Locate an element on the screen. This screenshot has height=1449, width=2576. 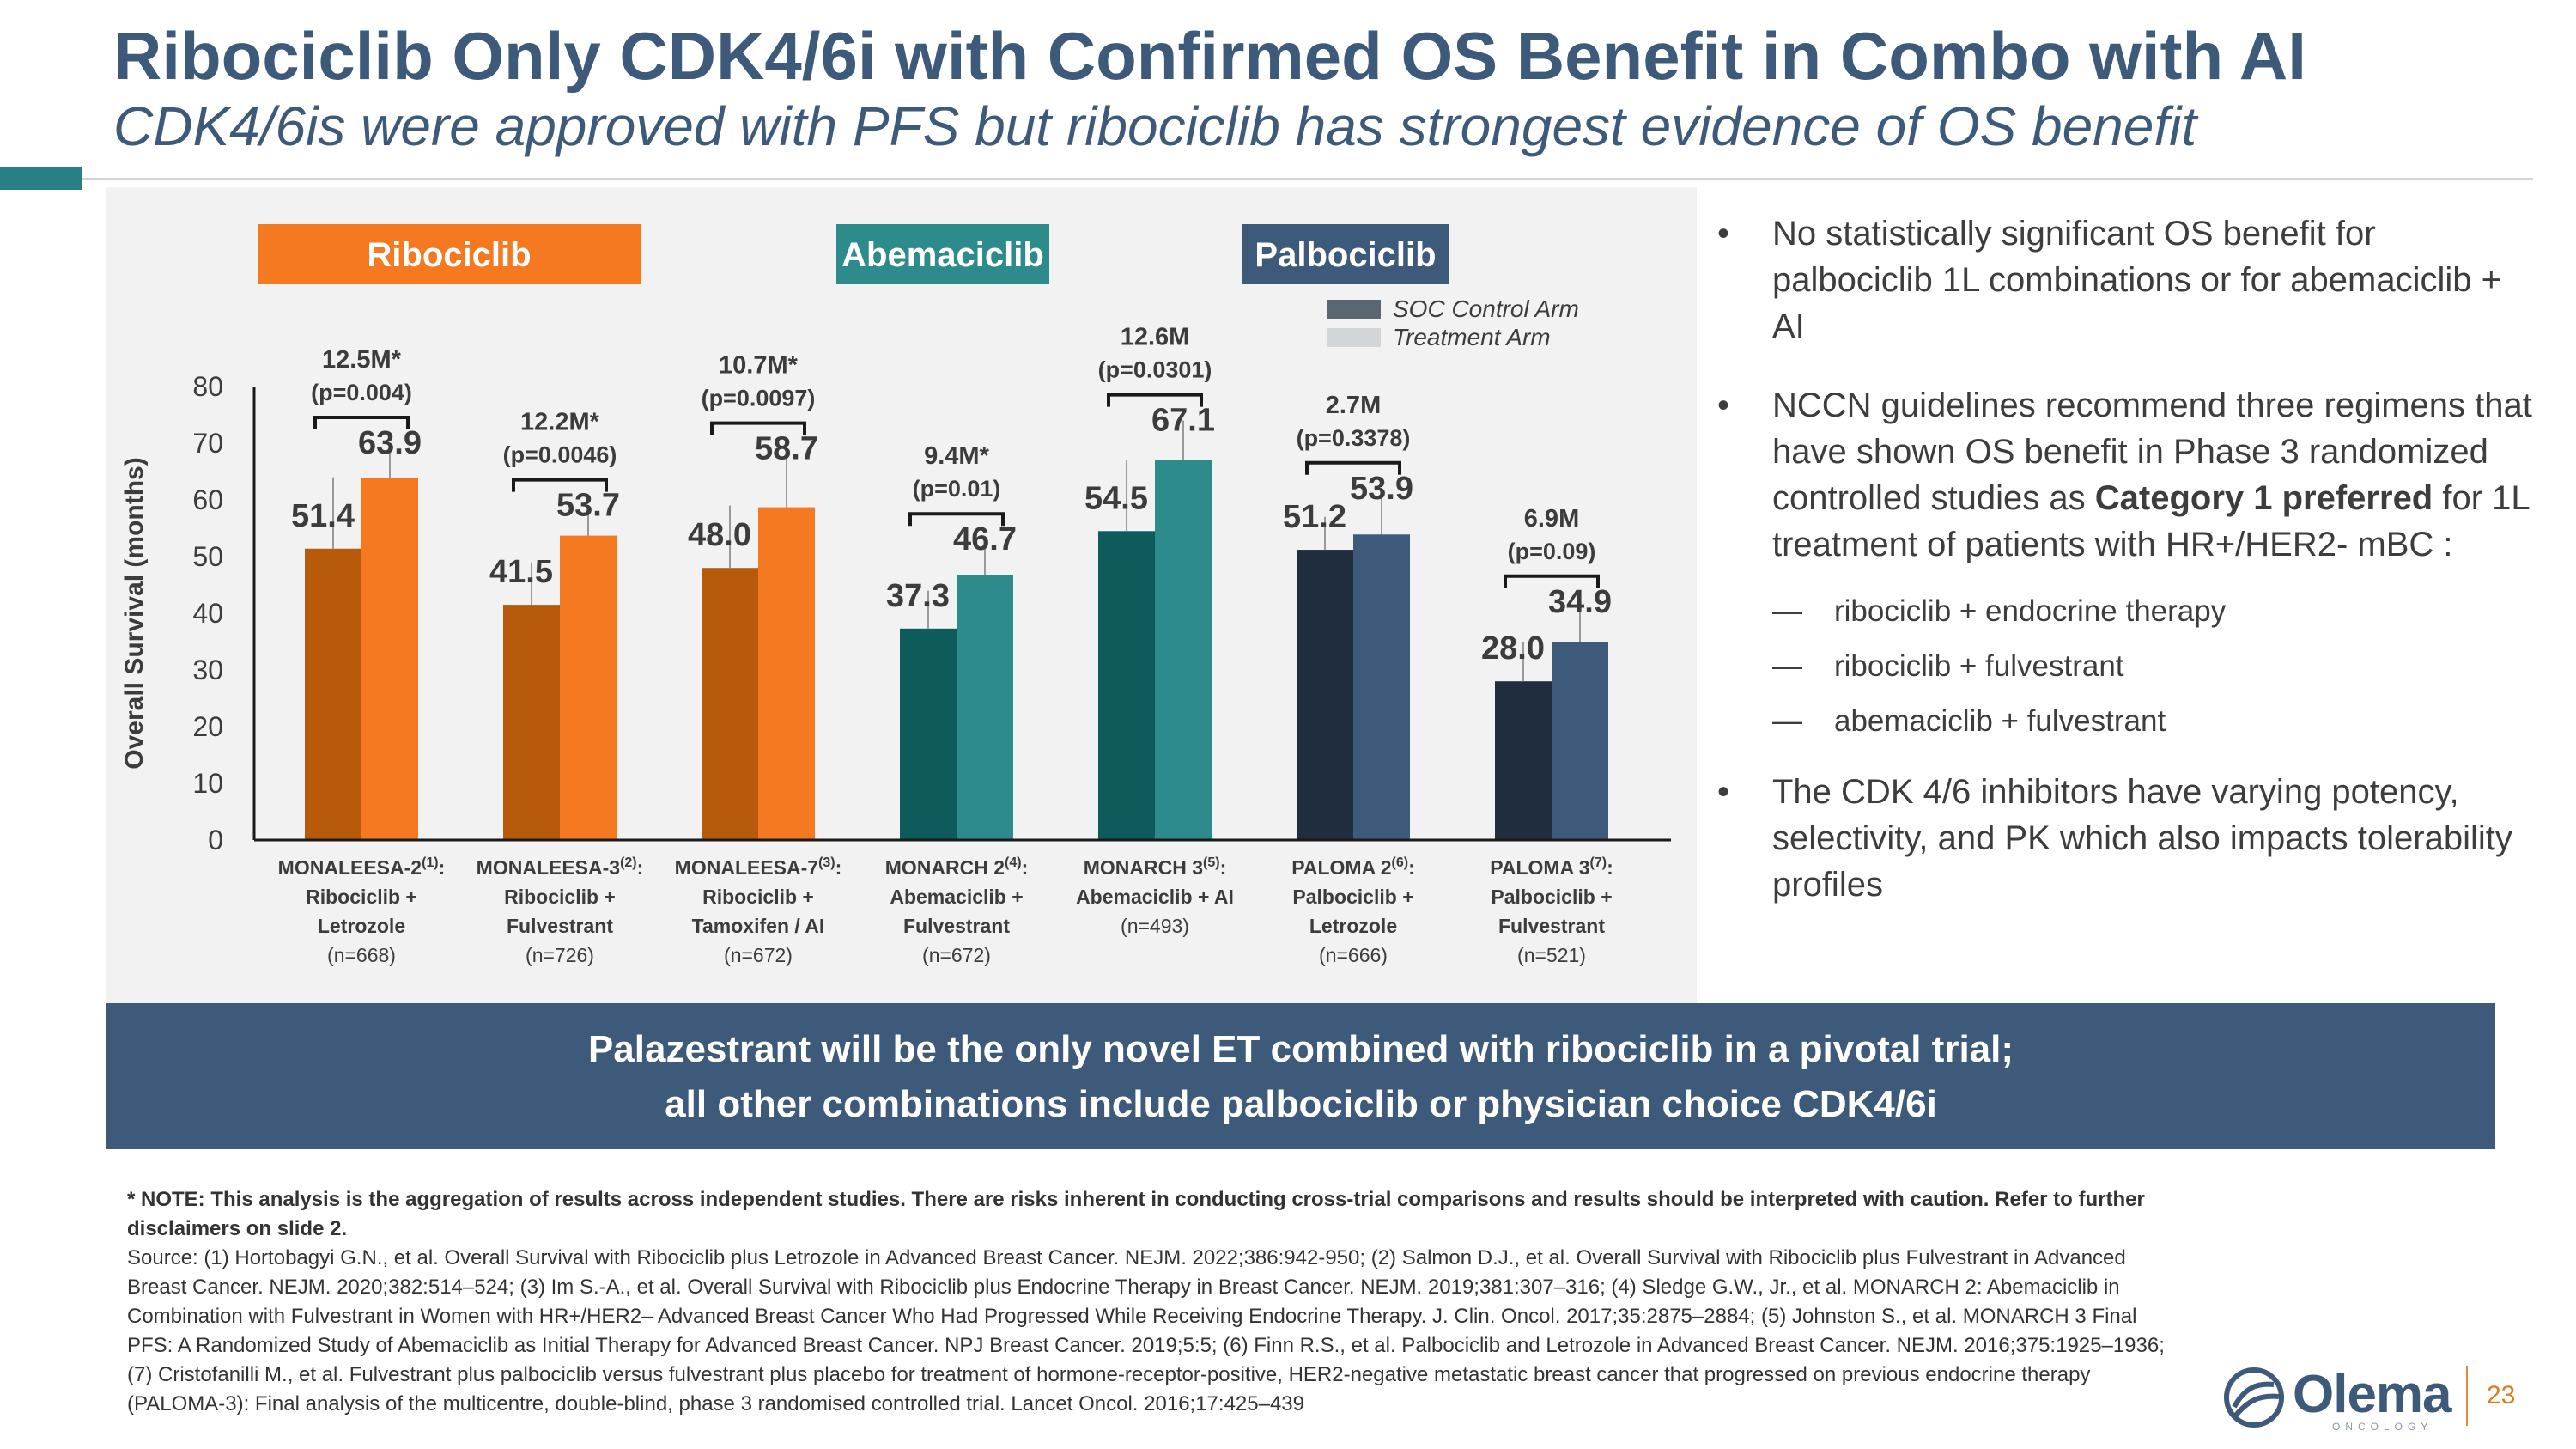
trial-reference: (1) is located at coordinates (431, 862).